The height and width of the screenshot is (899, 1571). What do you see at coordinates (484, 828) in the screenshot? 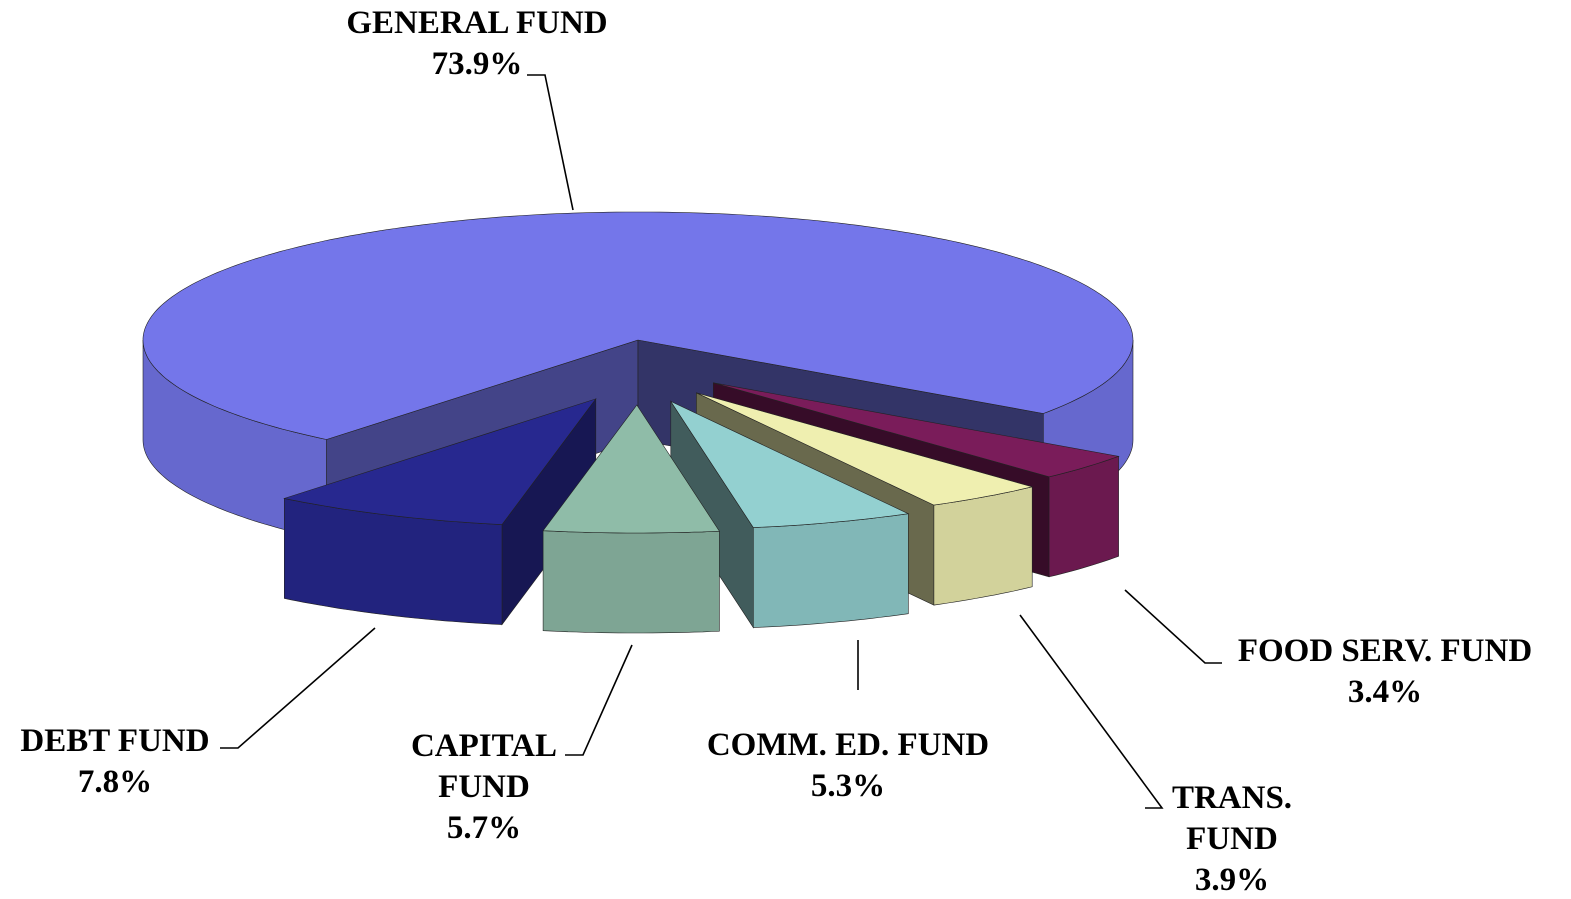
I see `value-label: 5.7%` at bounding box center [484, 828].